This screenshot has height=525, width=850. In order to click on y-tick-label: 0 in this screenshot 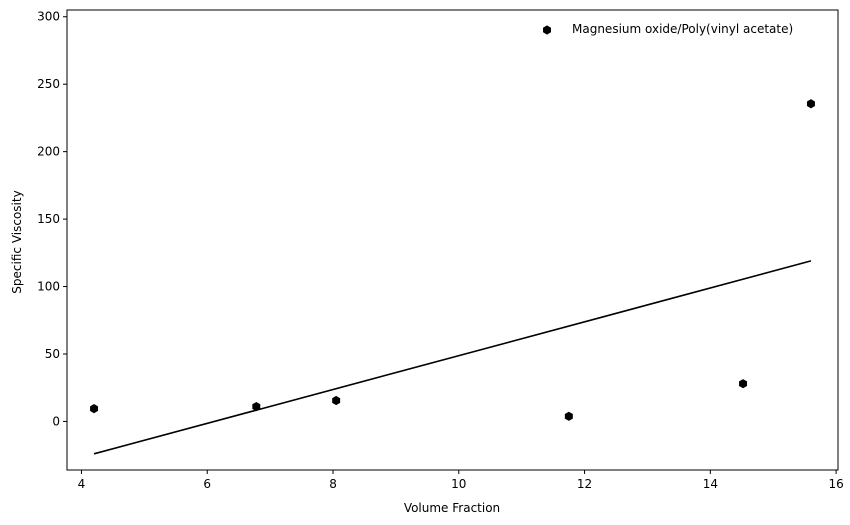, I will do `click(56, 421)`.